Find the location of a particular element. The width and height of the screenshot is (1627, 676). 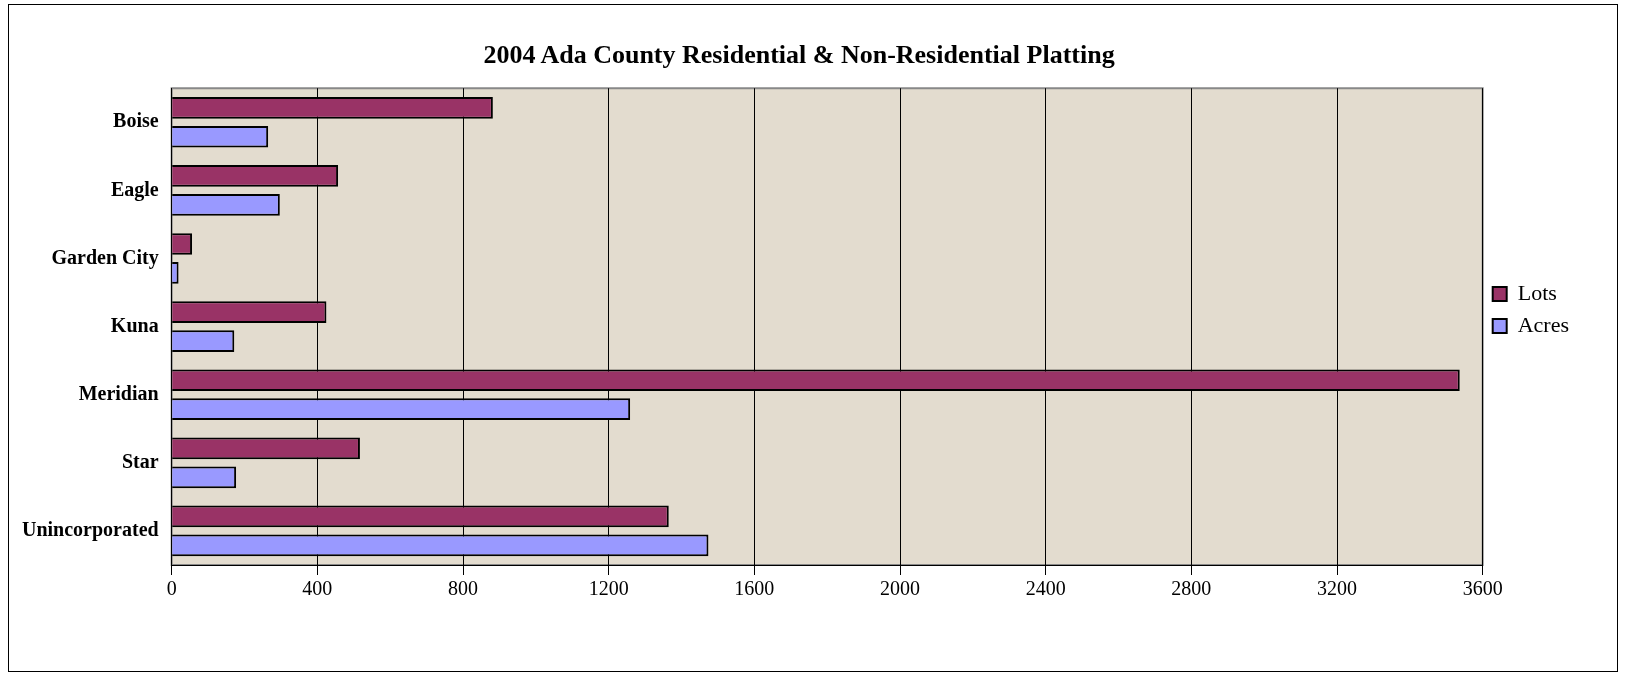

x-tick-label: 800 is located at coordinates (463, 588).